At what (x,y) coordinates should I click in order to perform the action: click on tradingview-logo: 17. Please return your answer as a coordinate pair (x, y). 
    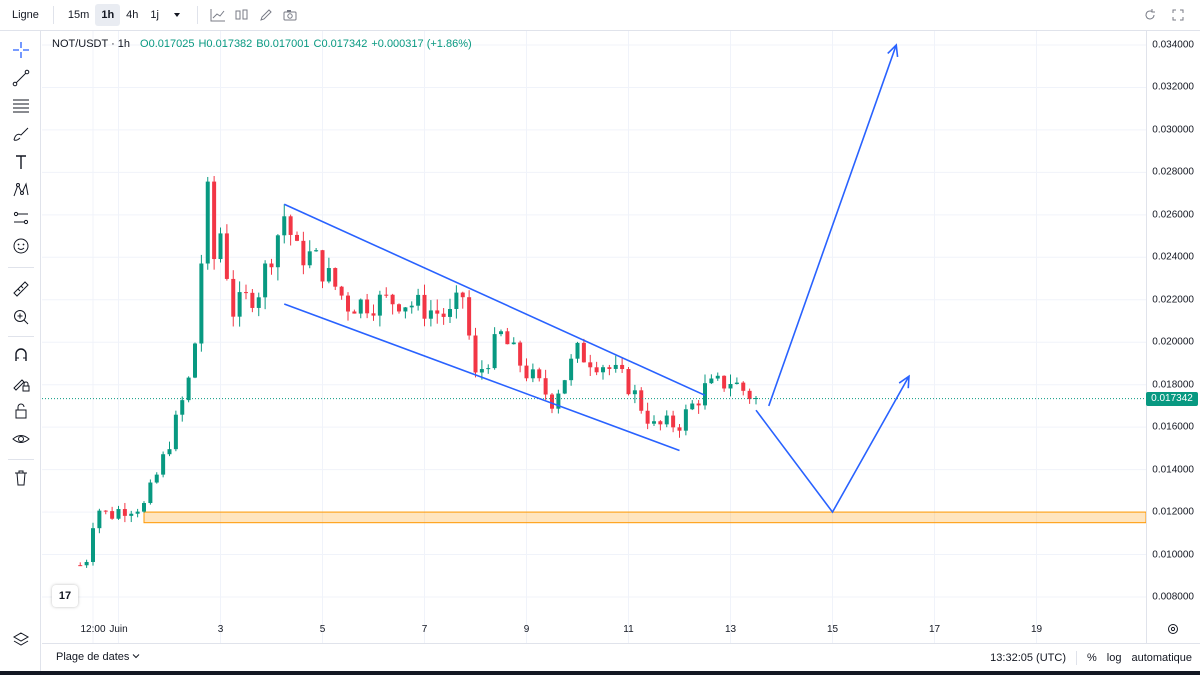
    Looking at the image, I should click on (65, 596).